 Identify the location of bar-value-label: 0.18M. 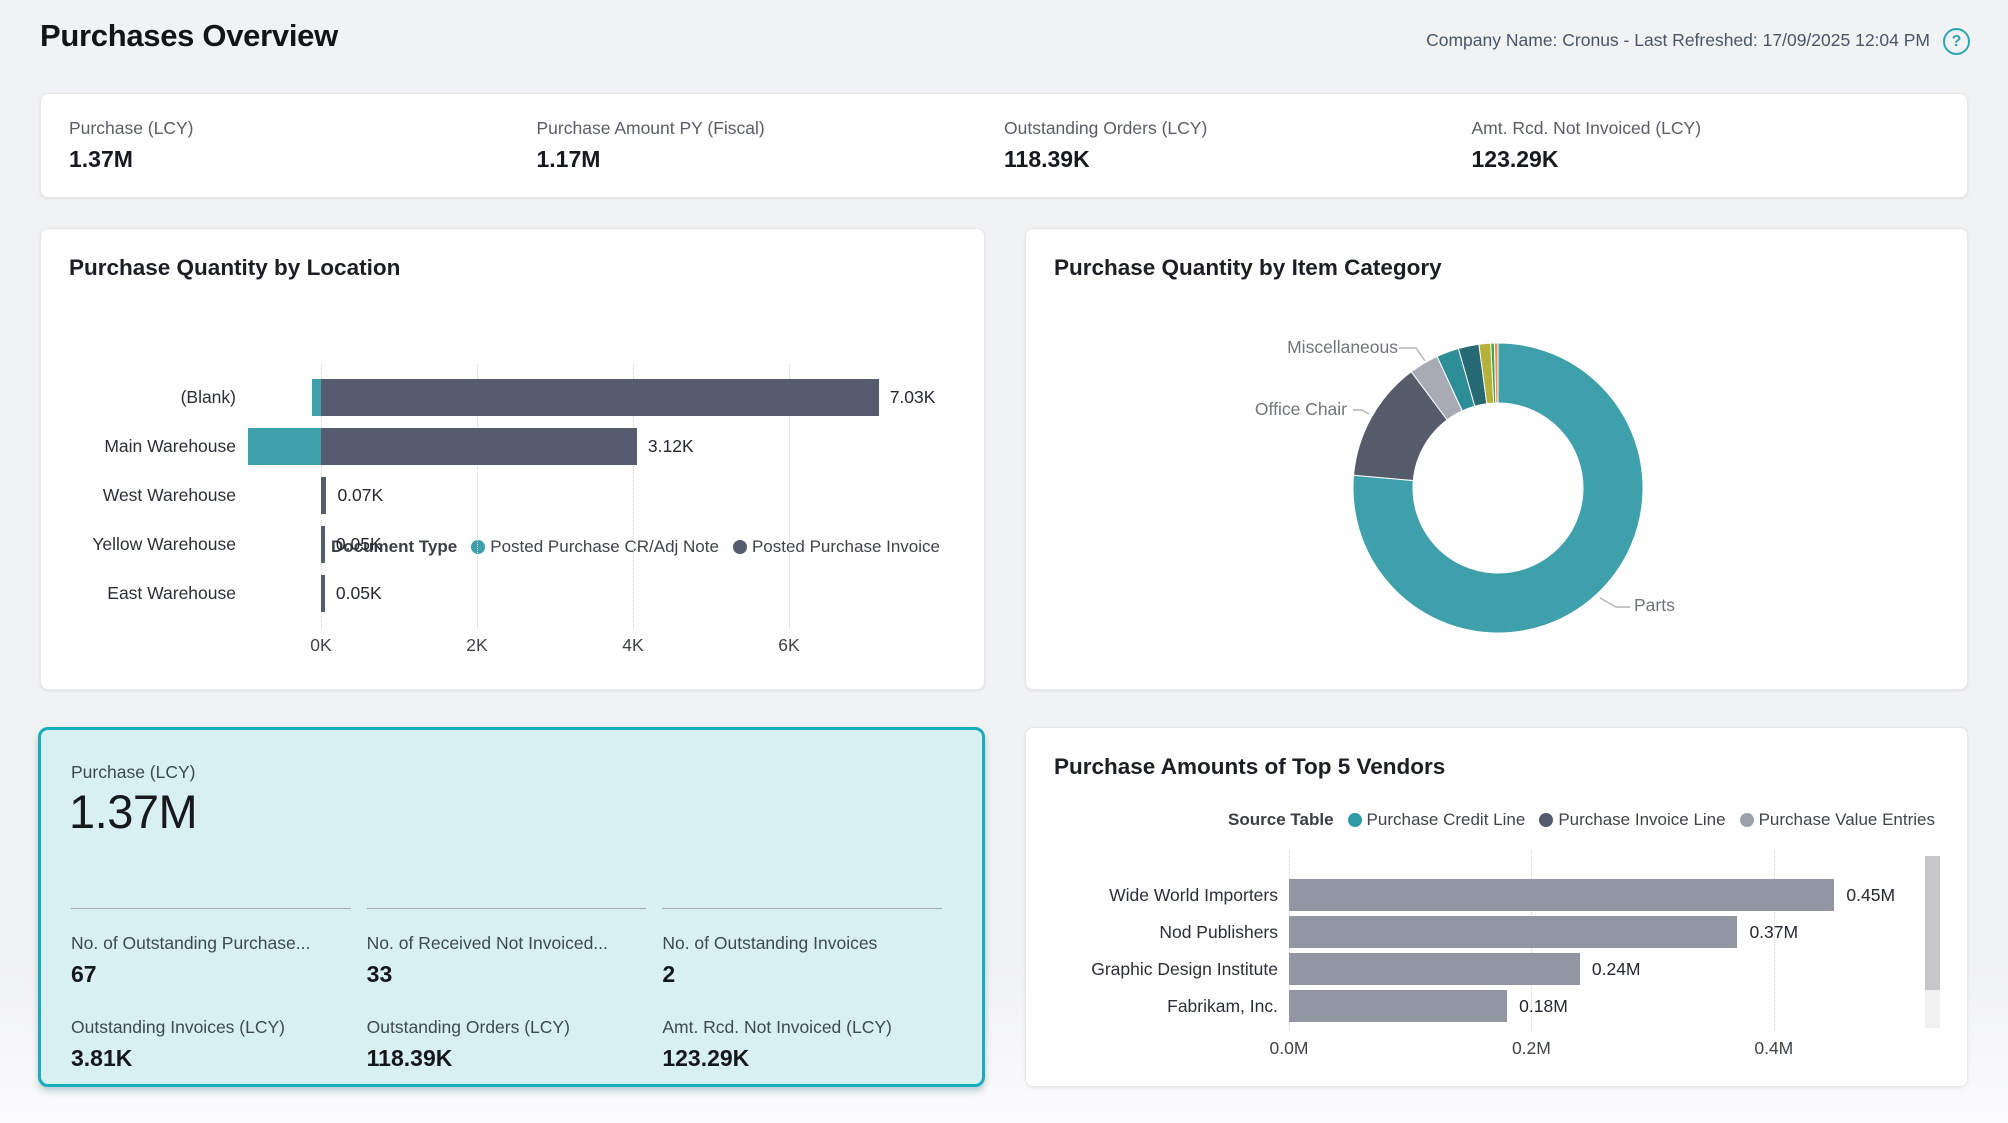
(1543, 1006).